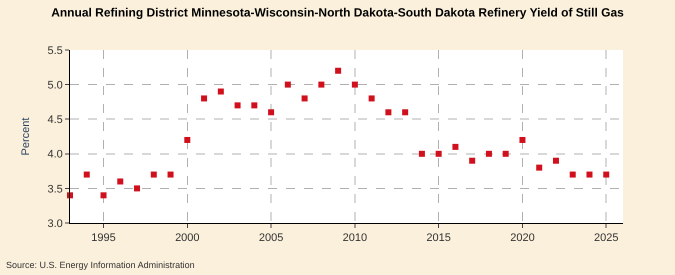 This screenshot has width=675, height=275. Describe the element at coordinates (55, 189) in the screenshot. I see `y-tick-label: 3.5` at that location.